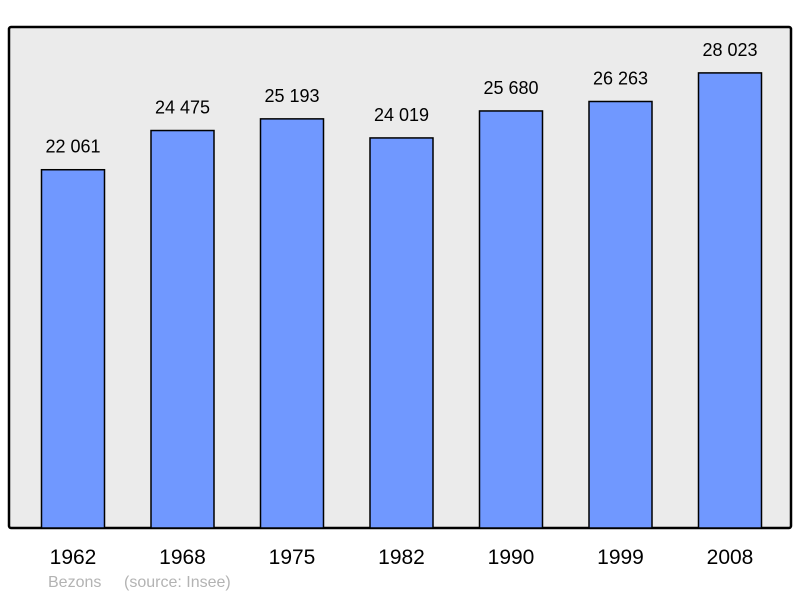 This screenshot has width=800, height=598. What do you see at coordinates (72, 147) in the screenshot?
I see `data-label: 22 061` at bounding box center [72, 147].